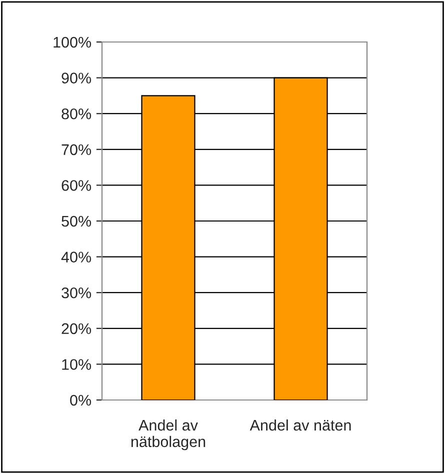 The height and width of the screenshot is (474, 445). What do you see at coordinates (300, 425) in the screenshot?
I see `x-tick-label: Andel av näten` at bounding box center [300, 425].